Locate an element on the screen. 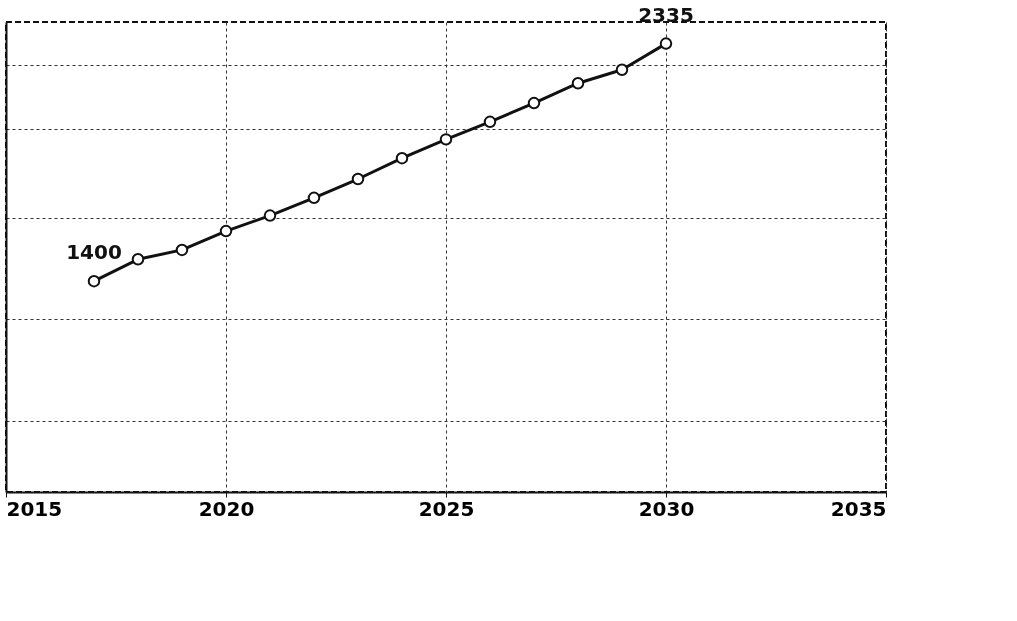  x-tick-label: 2030 is located at coordinates (666, 508).